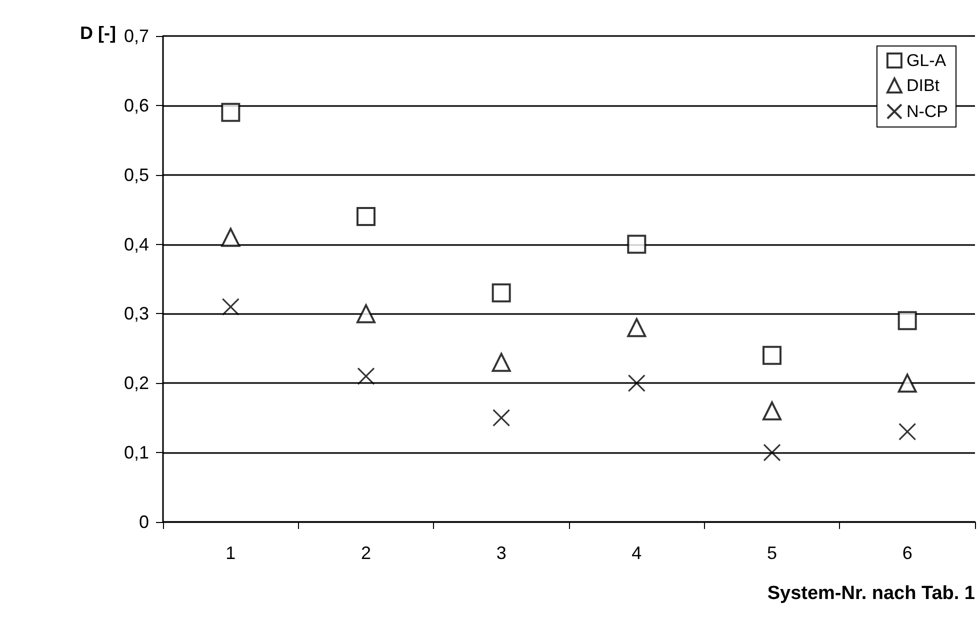  I want to click on y-tick-label: 0,7, so click(136, 36).